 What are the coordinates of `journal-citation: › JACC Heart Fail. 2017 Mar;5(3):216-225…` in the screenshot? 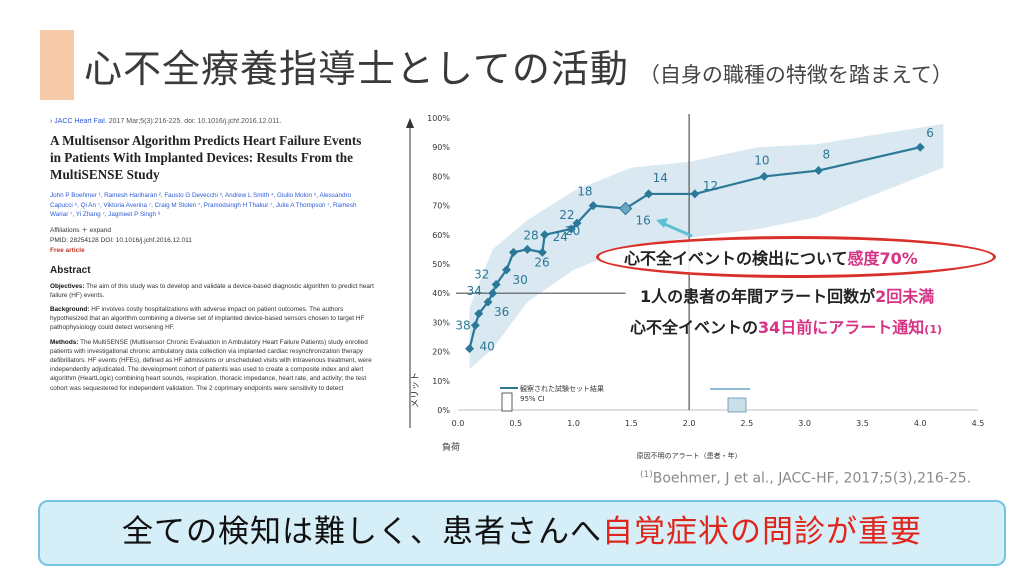 It's located at (212, 121).